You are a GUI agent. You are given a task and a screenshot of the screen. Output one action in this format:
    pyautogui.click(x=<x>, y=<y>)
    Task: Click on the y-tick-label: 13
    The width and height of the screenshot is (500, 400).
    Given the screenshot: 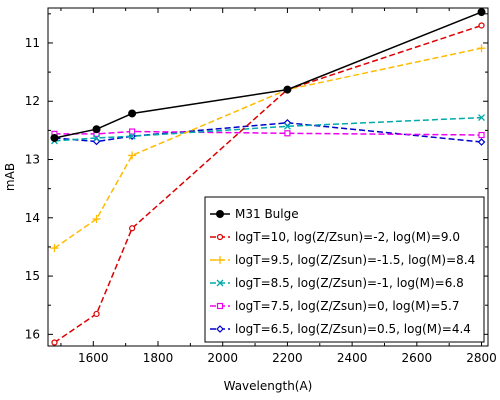 What is the action you would take?
    pyautogui.click(x=32, y=160)
    